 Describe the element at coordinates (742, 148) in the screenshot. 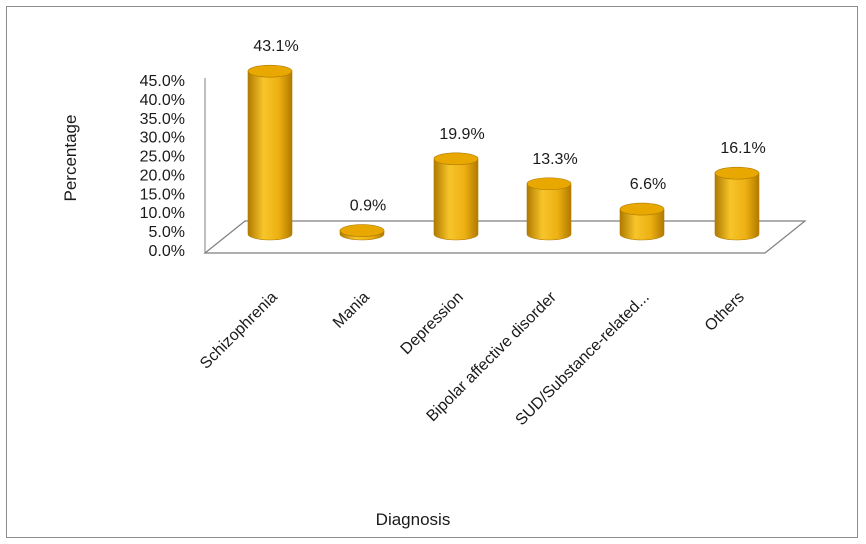

I see `data-label: 16.1%` at that location.